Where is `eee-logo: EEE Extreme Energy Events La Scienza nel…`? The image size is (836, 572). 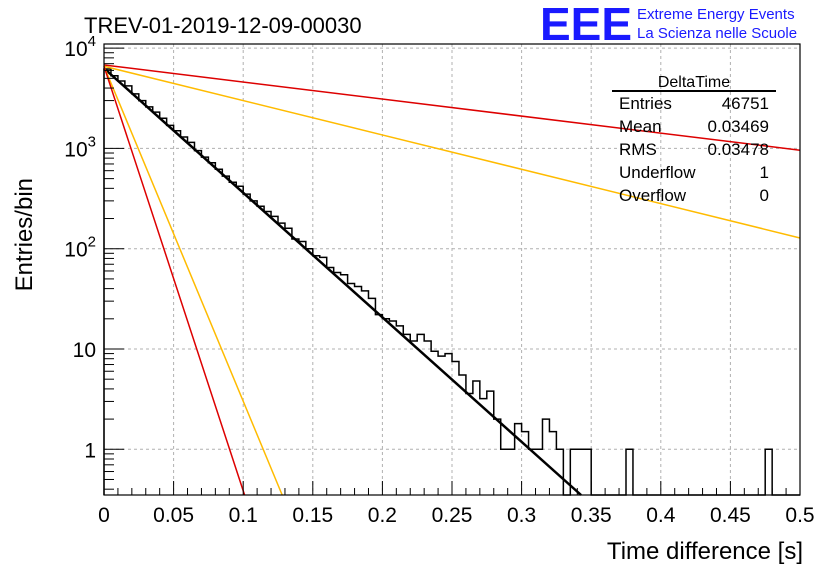
eee-logo: EEE Extreme Energy Events La Scienza nel… is located at coordinates (668, 25).